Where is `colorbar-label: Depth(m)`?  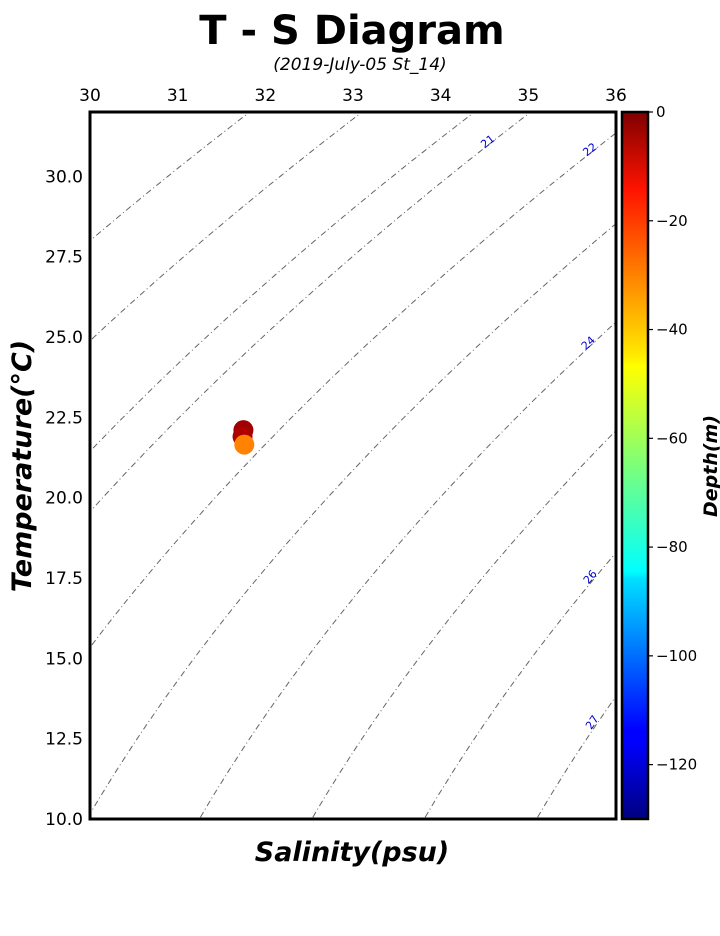 colorbar-label: Depth(m) is located at coordinates (710, 466).